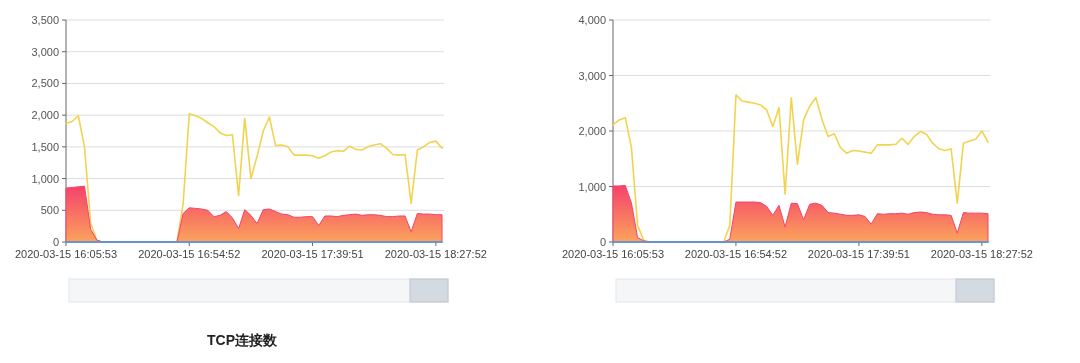 The width and height of the screenshot is (1080, 363). What do you see at coordinates (45, 20) in the screenshot?
I see `ytick-label: 3,500` at bounding box center [45, 20].